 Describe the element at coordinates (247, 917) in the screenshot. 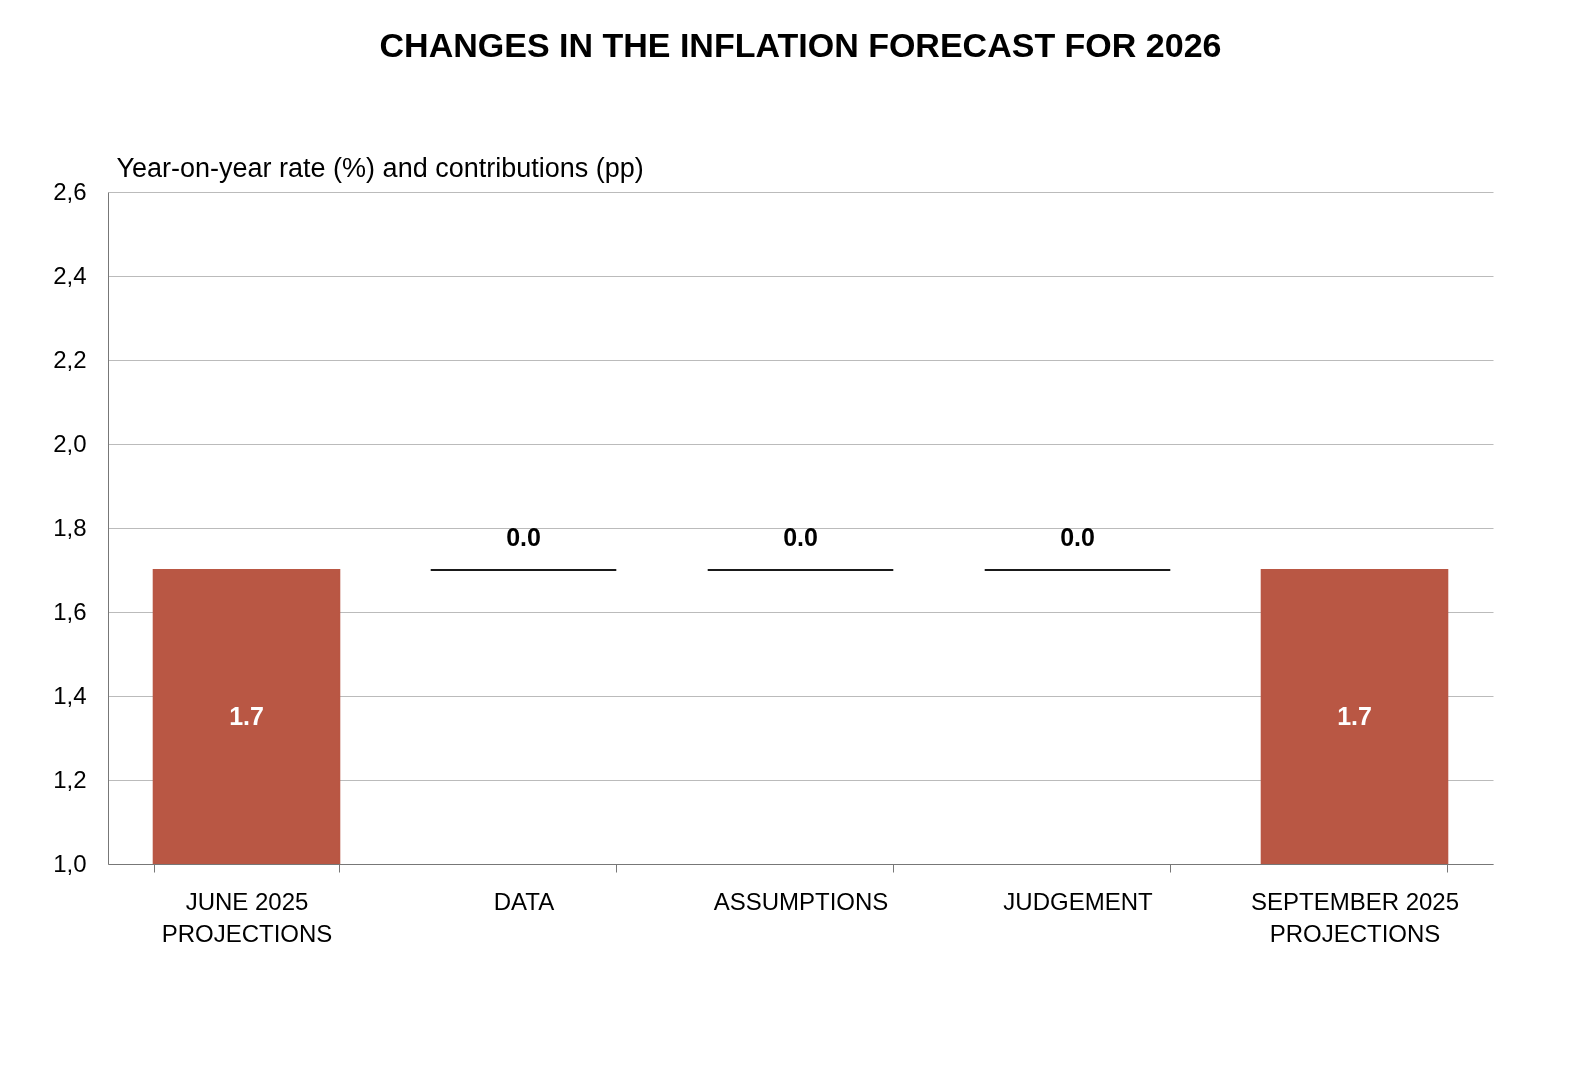

I see `x-tick-label: JUNE 2025 PROJECTIONS` at that location.